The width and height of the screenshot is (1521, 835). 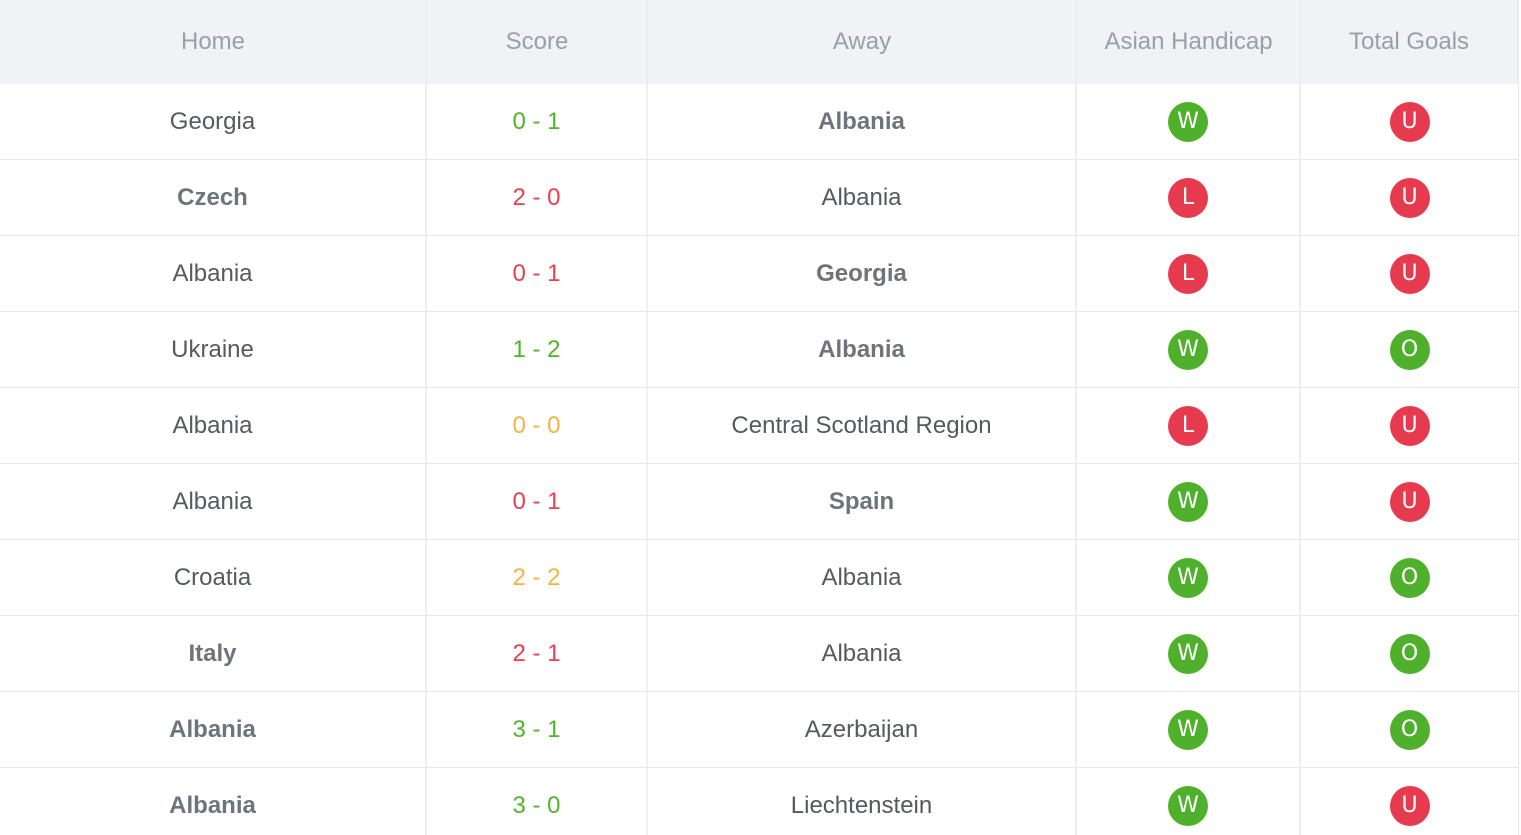 What do you see at coordinates (537, 577) in the screenshot?
I see `match-score: 2 - 2` at bounding box center [537, 577].